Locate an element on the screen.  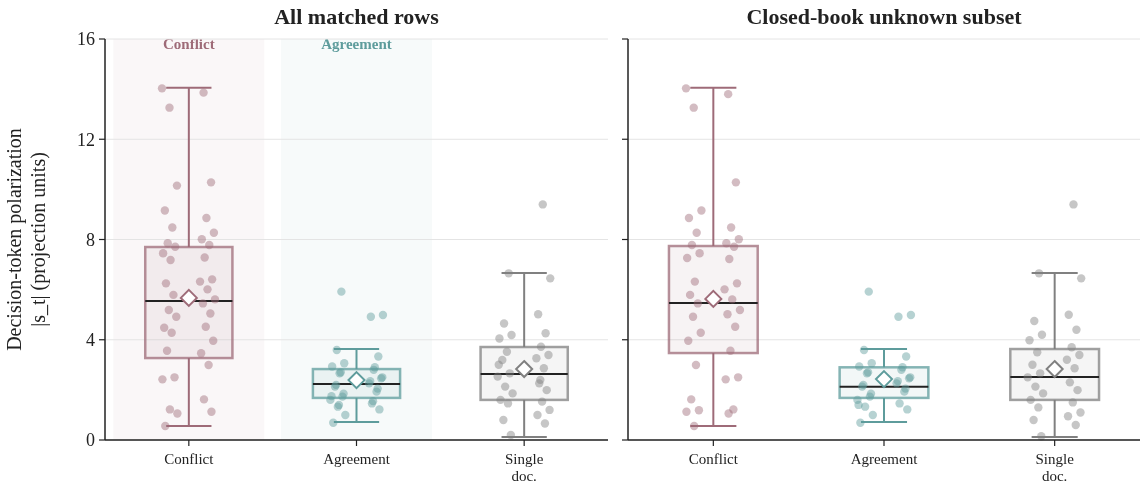
y-tick-label: 12 is located at coordinates (86, 139).